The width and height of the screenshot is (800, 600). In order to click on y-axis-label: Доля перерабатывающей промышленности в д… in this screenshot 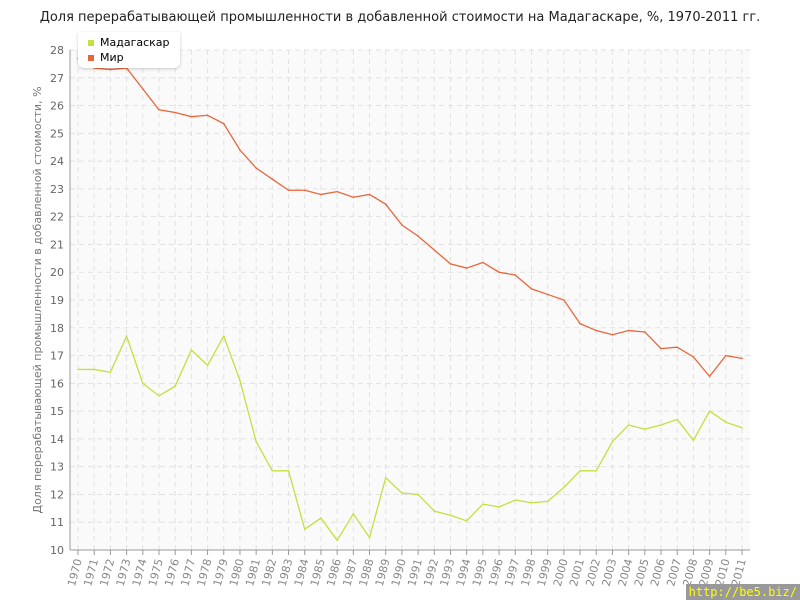, I will do `click(37, 299)`.